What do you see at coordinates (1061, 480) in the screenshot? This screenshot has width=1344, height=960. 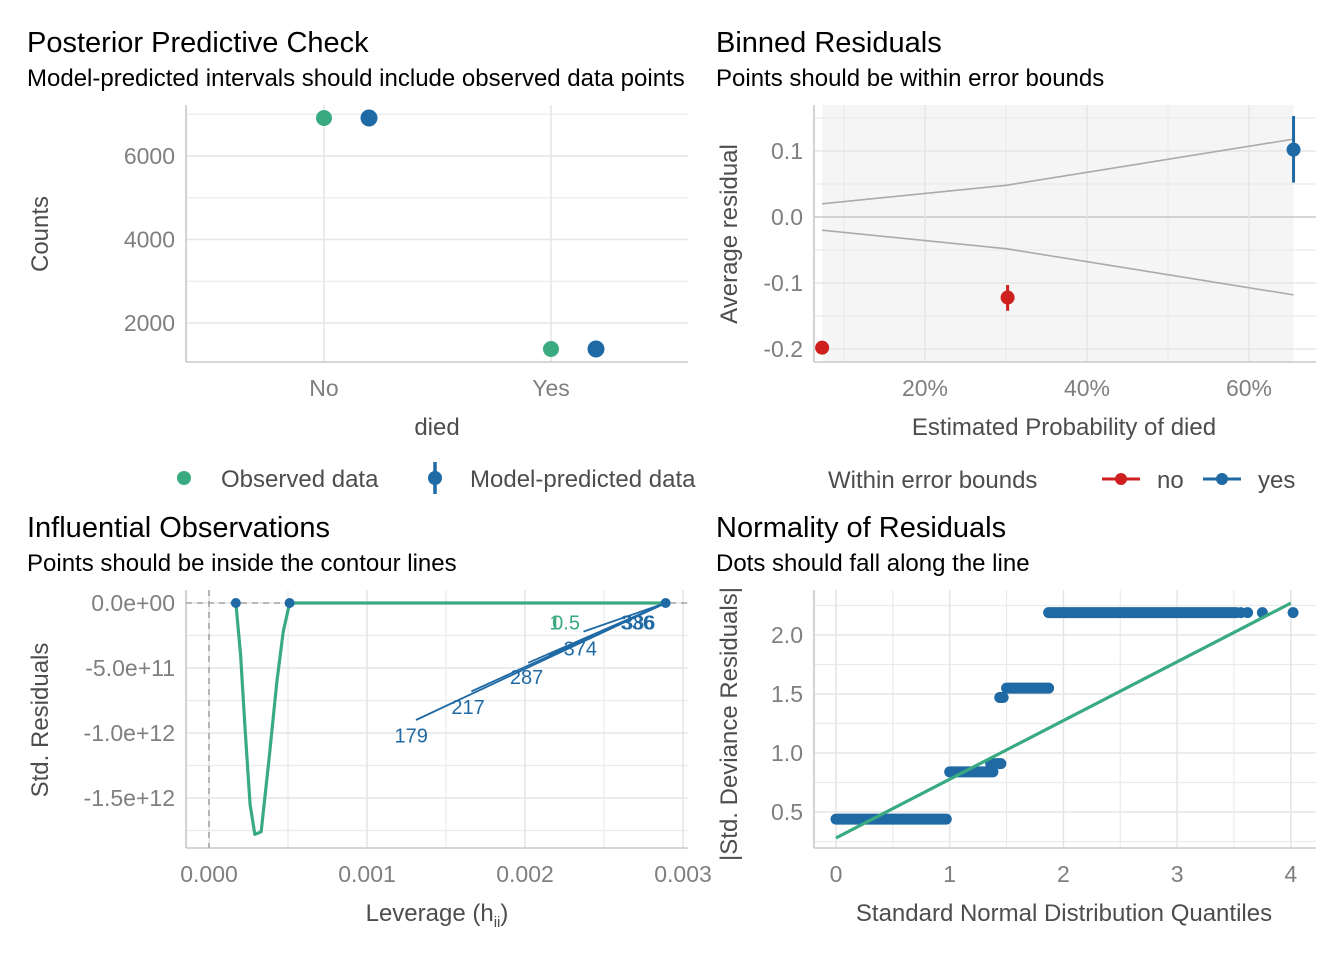 I see `binned-legend: Within error bounds no yes` at bounding box center [1061, 480].